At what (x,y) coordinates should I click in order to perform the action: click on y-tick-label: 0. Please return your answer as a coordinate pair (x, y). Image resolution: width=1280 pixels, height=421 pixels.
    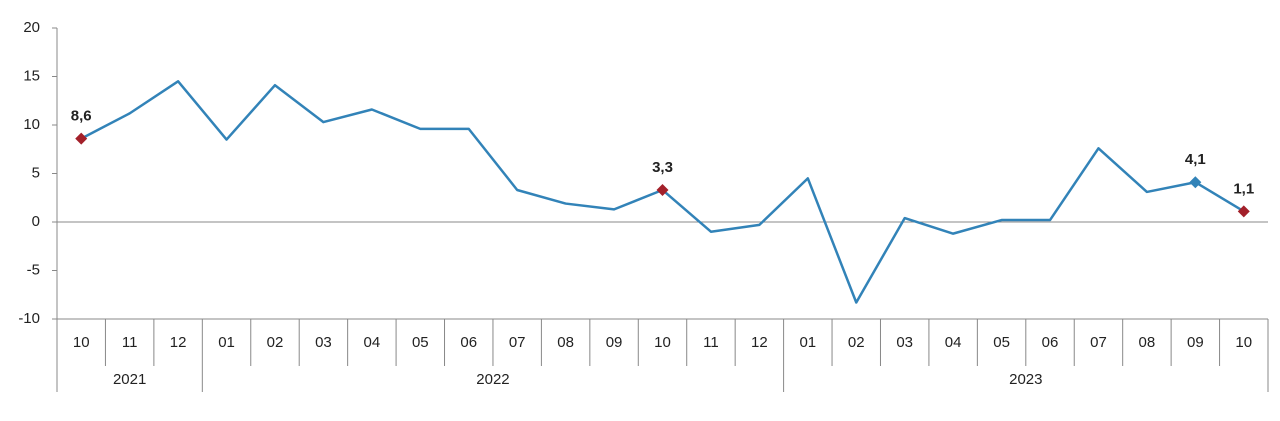
    Looking at the image, I should click on (36, 221).